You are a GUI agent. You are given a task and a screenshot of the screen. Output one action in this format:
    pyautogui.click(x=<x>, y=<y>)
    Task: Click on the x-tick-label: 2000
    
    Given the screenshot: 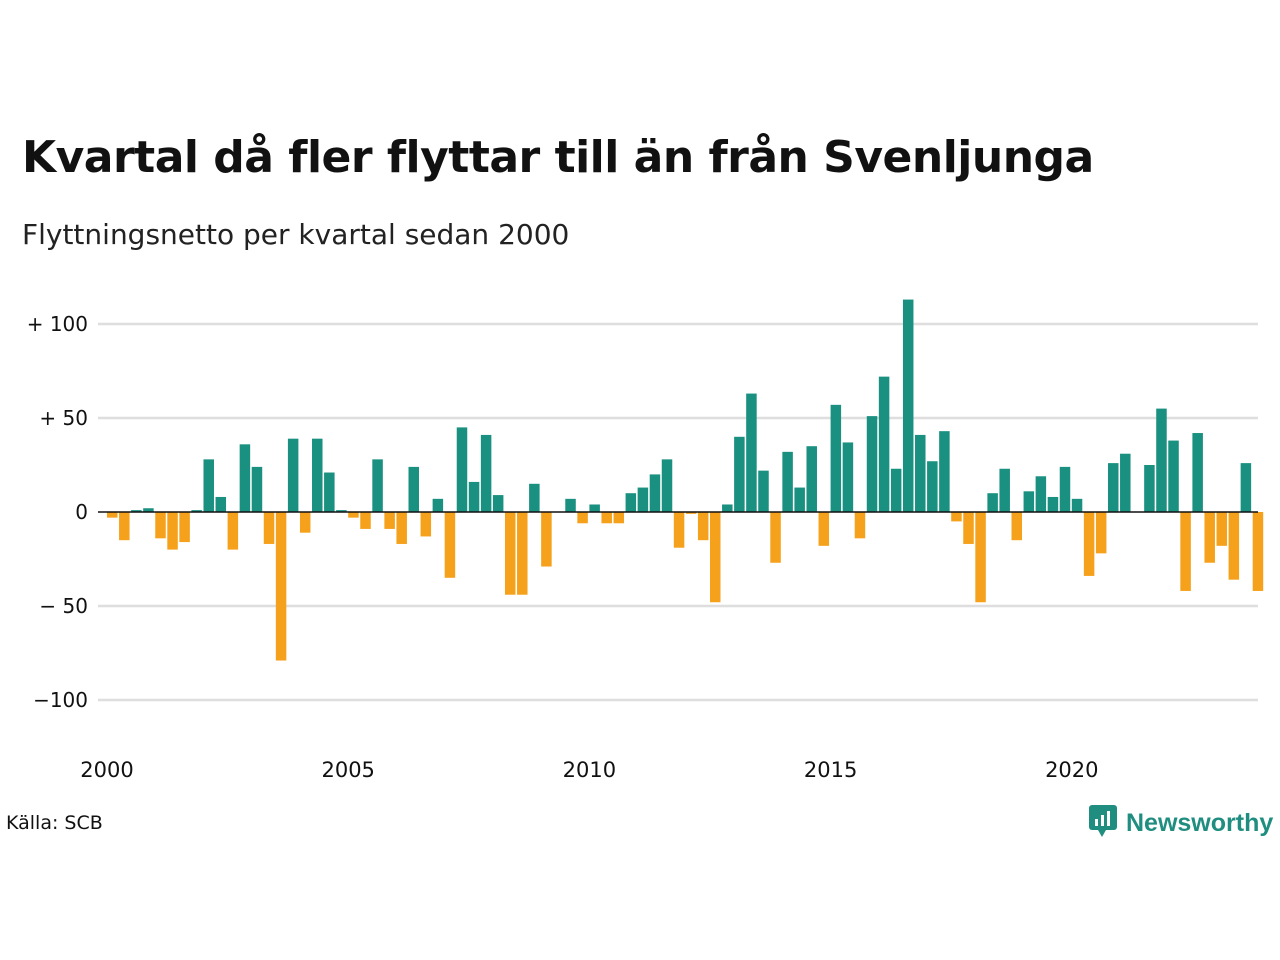 What is the action you would take?
    pyautogui.click(x=106, y=770)
    